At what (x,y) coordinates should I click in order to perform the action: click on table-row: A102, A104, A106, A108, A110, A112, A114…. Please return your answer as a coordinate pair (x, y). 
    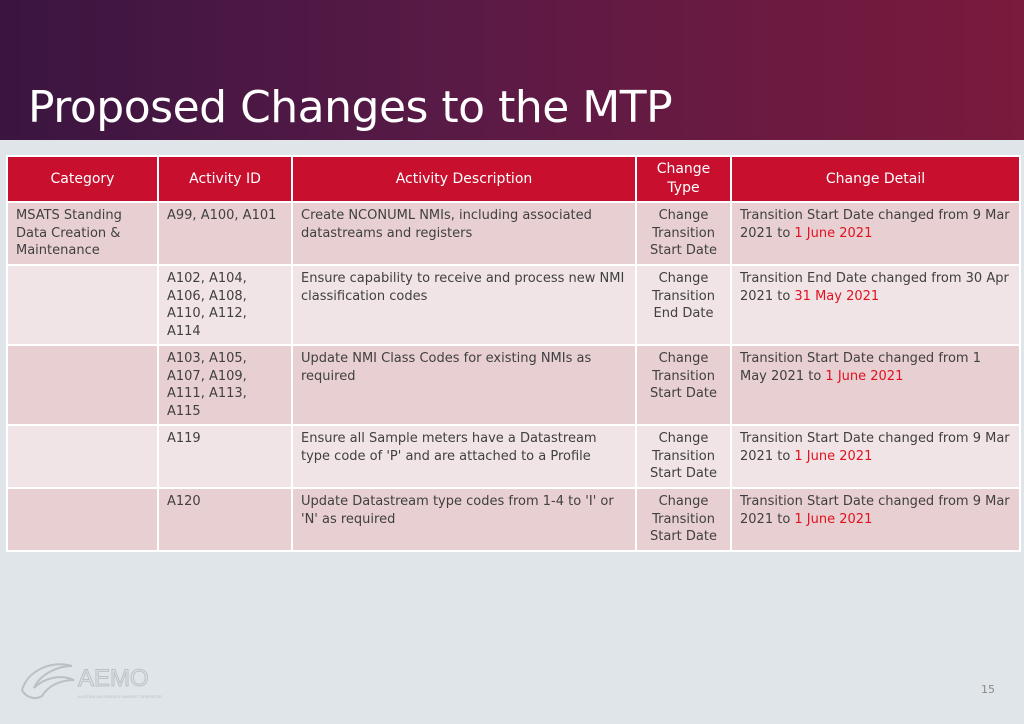
    Looking at the image, I should click on (513, 305).